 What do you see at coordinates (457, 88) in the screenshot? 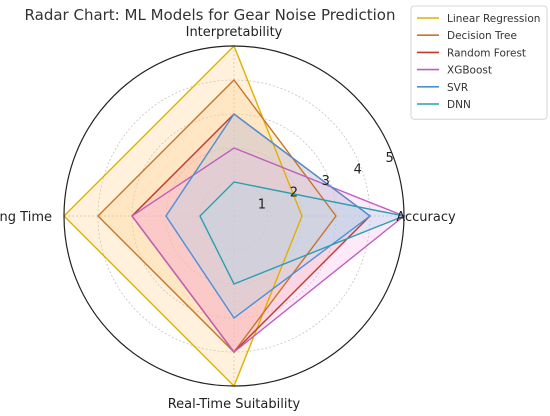
I see `legend-label: SVR` at bounding box center [457, 88].